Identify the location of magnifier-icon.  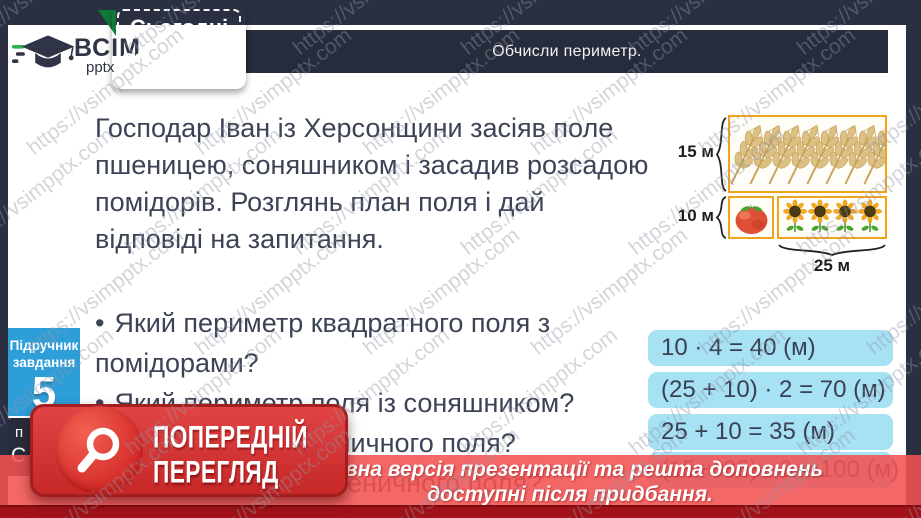
(98, 450).